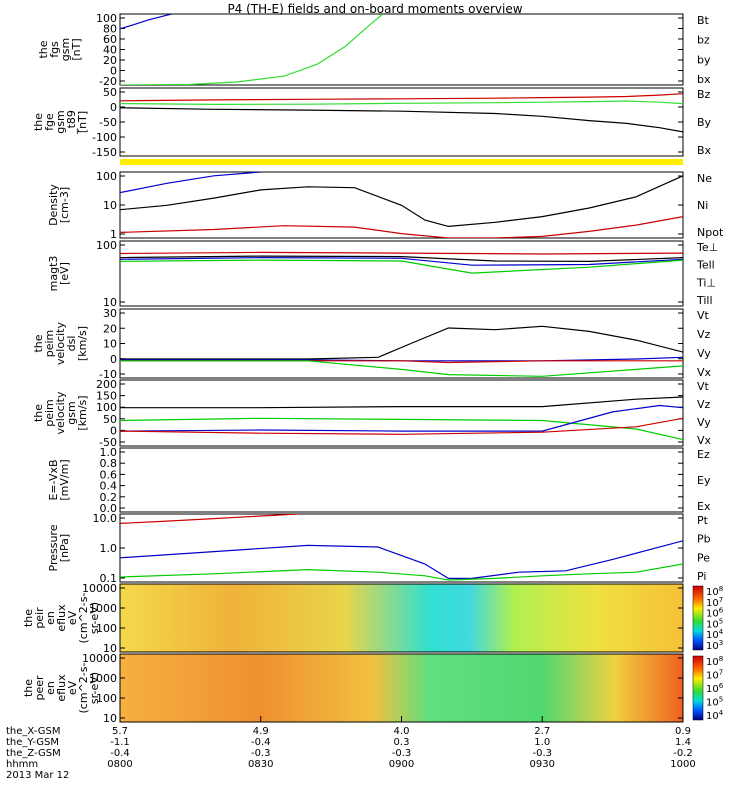 This screenshot has height=800, width=750. I want to click on series-Vy, so click(401, 368).